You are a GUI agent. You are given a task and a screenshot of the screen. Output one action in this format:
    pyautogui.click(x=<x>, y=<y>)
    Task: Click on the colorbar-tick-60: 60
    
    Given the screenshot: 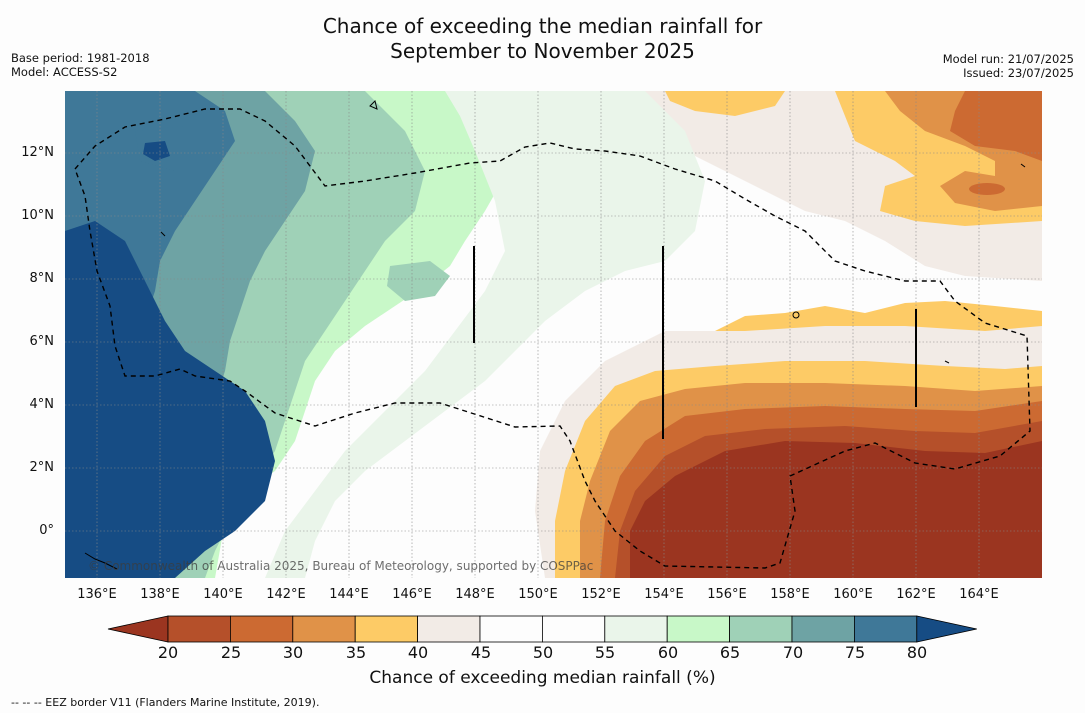 What is the action you would take?
    pyautogui.click(x=668, y=652)
    